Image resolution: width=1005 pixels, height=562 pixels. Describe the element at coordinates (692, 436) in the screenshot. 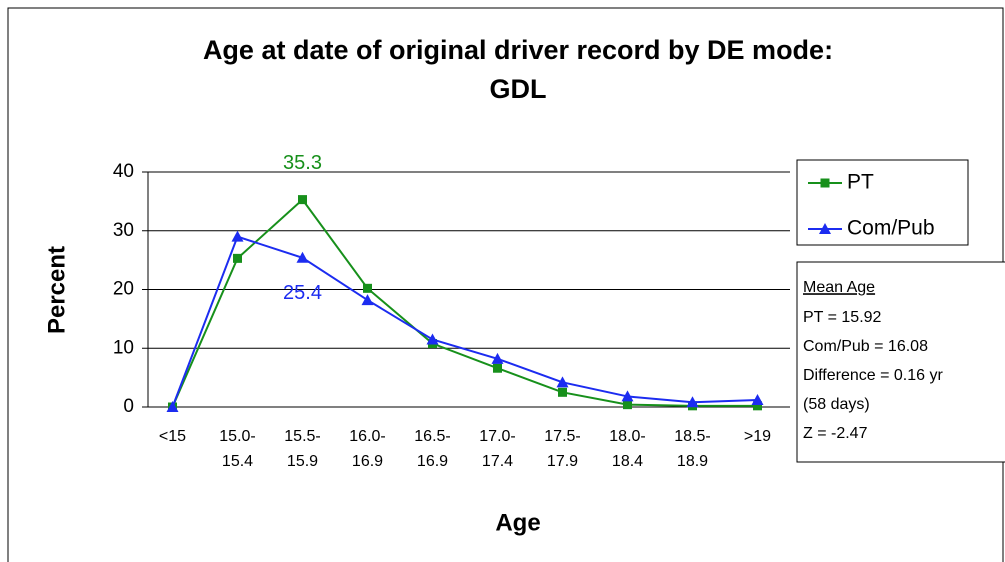

I see `x-tick-label: 18.5-` at that location.